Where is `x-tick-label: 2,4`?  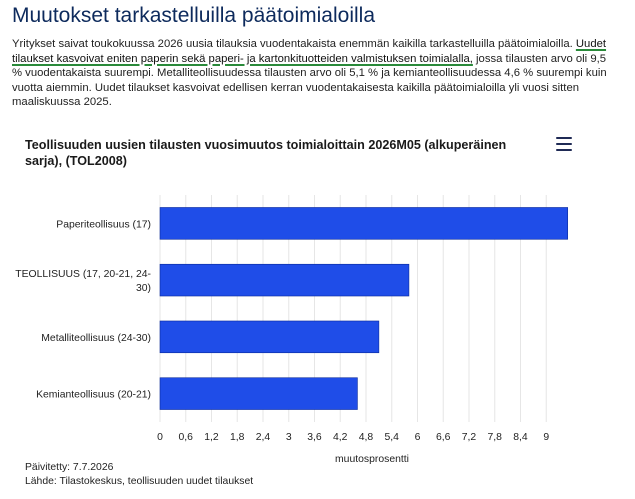 x-tick-label: 2,4 is located at coordinates (263, 437).